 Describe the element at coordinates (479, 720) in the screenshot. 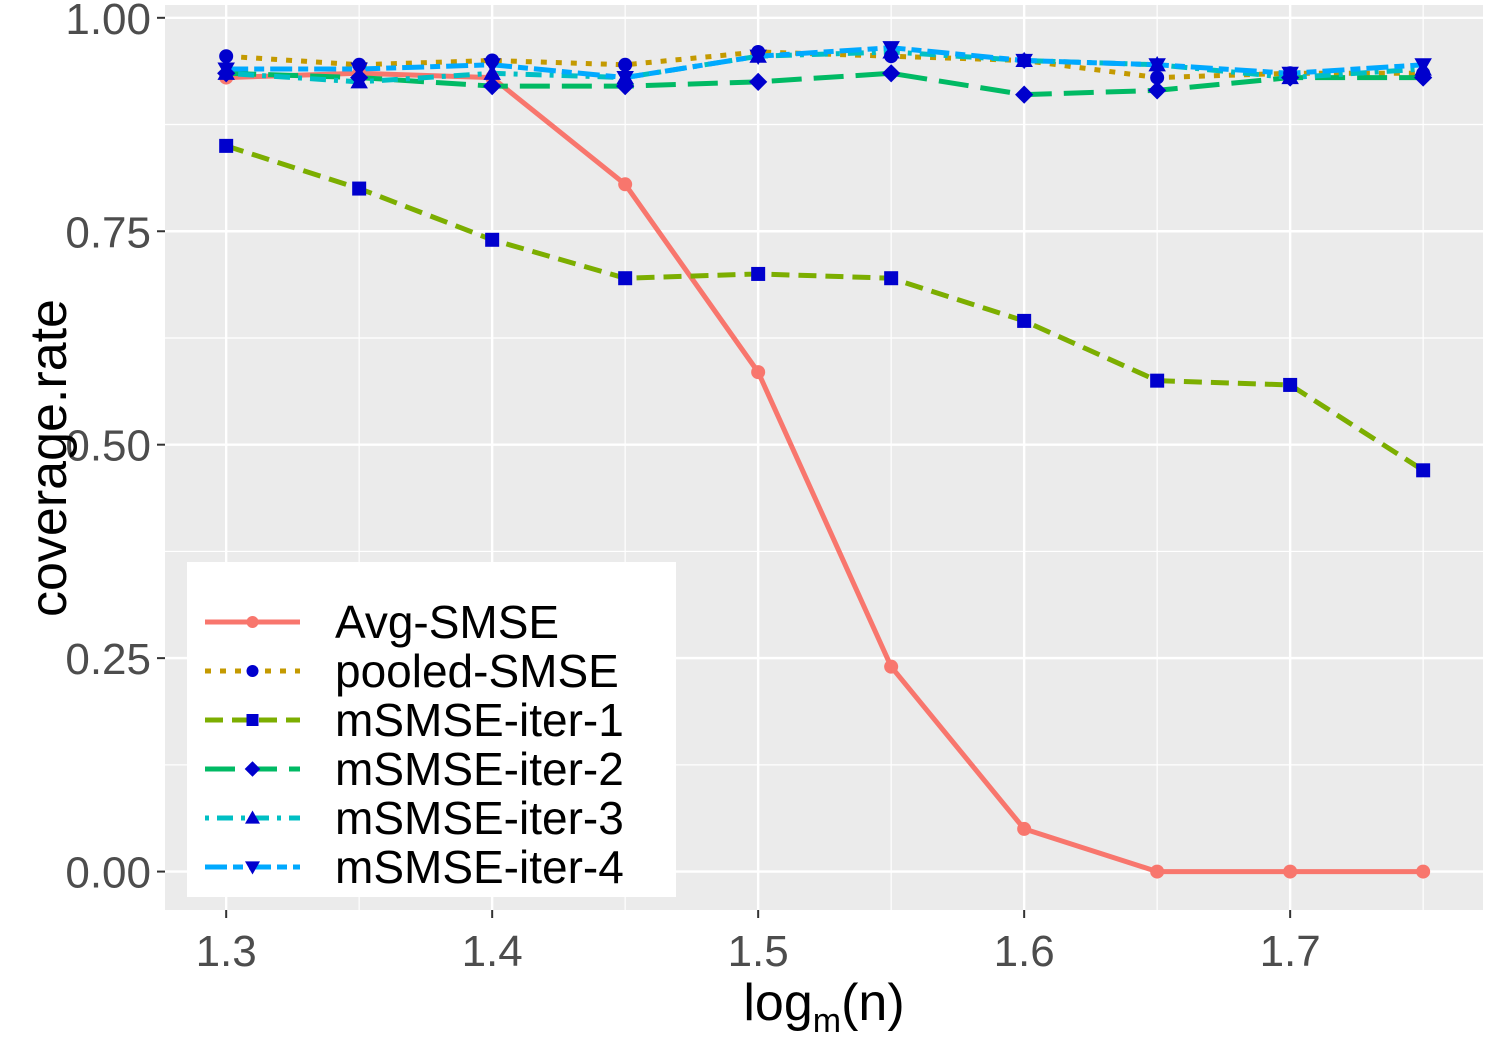

I see `legend-label-msmse-iter-1: mSMSE-iter-1` at that location.